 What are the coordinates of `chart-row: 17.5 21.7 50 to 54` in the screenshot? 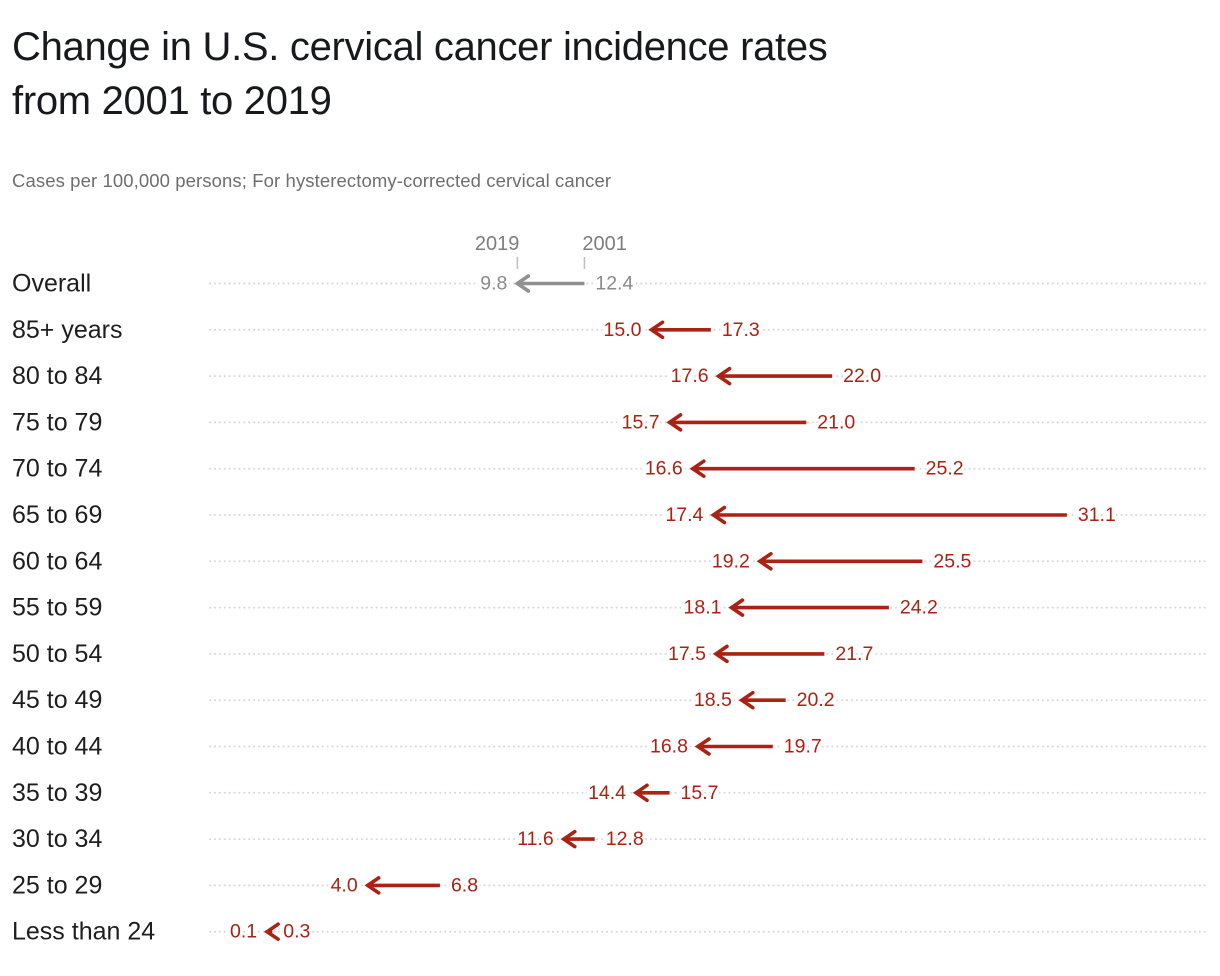 It's located at (610, 654).